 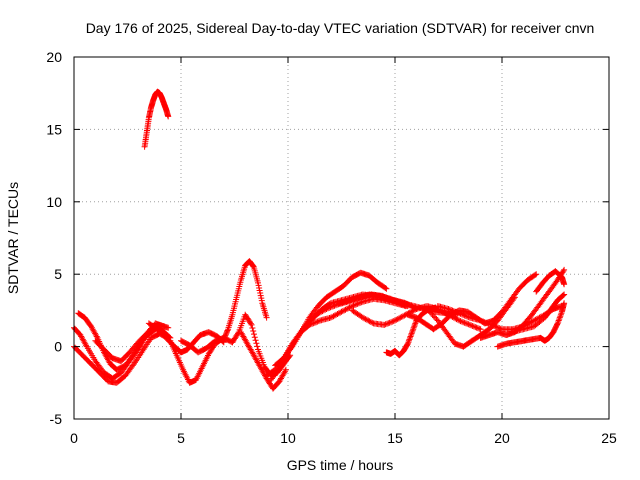 What do you see at coordinates (54, 202) in the screenshot?
I see `y-tick-label: 10` at bounding box center [54, 202].